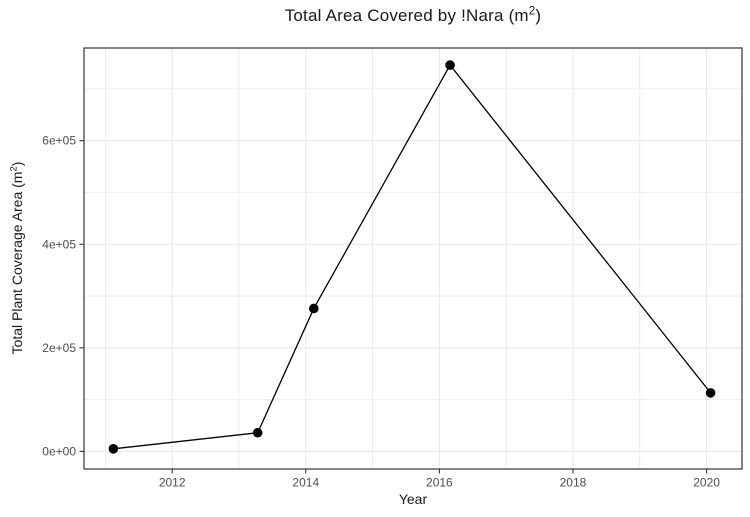 The width and height of the screenshot is (750, 517). What do you see at coordinates (59, 451) in the screenshot?
I see `y-tick-label: 0e+00` at bounding box center [59, 451].